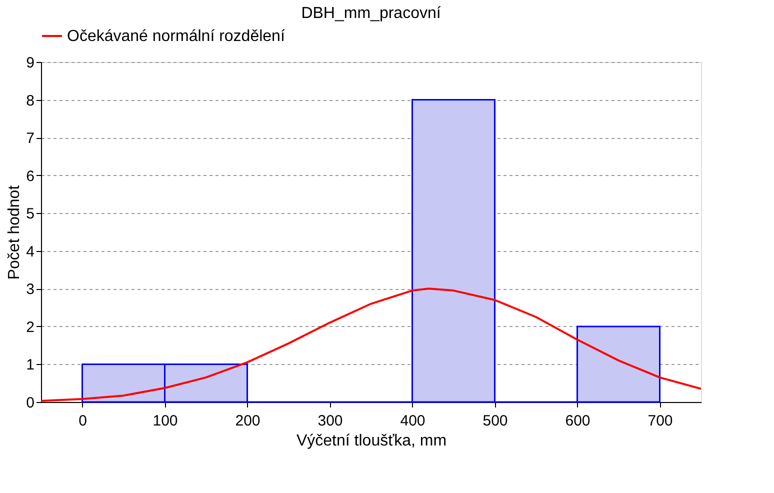 This screenshot has height=493, width=774. I want to click on y-tick-label: 4, so click(30, 251).